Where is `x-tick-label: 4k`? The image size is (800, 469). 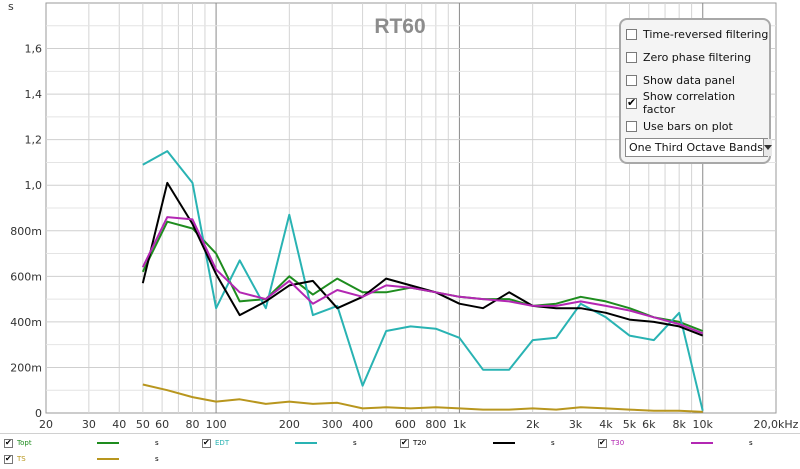 x-tick-label: 4k is located at coordinates (606, 424).